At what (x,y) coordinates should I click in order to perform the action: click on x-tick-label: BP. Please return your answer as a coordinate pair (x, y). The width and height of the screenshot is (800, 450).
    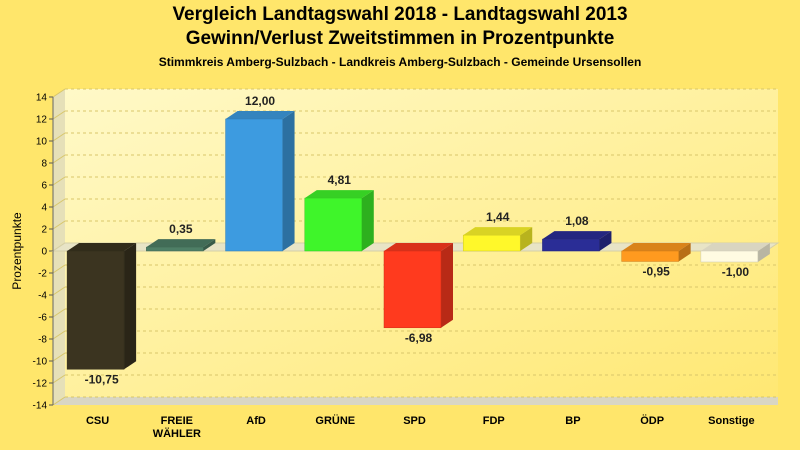
    Looking at the image, I should click on (572, 421).